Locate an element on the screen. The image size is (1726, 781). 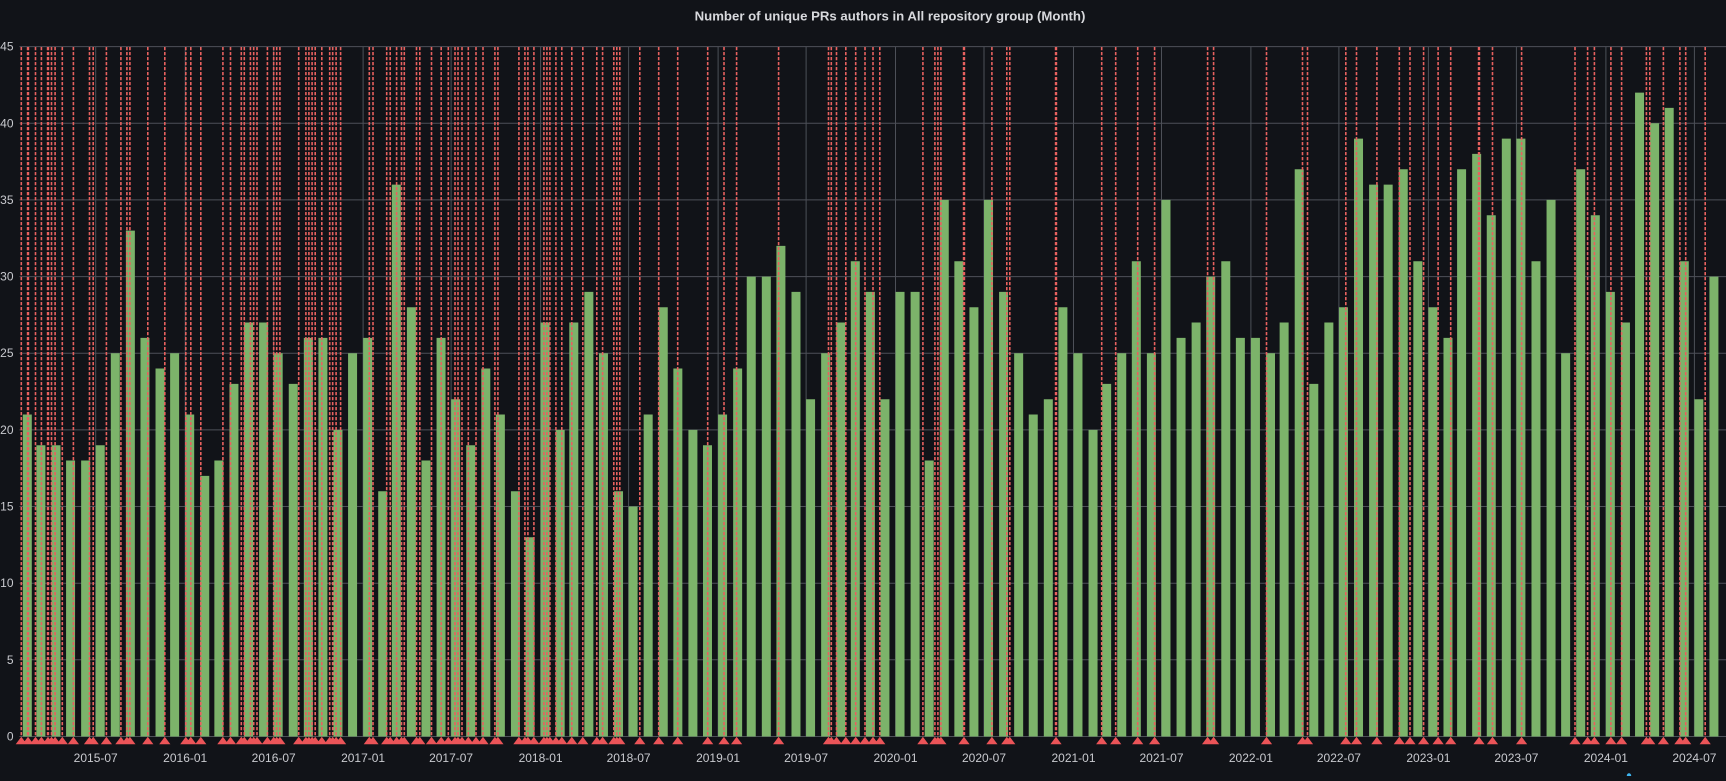
svg-text: 35 is located at coordinates (7, 200).